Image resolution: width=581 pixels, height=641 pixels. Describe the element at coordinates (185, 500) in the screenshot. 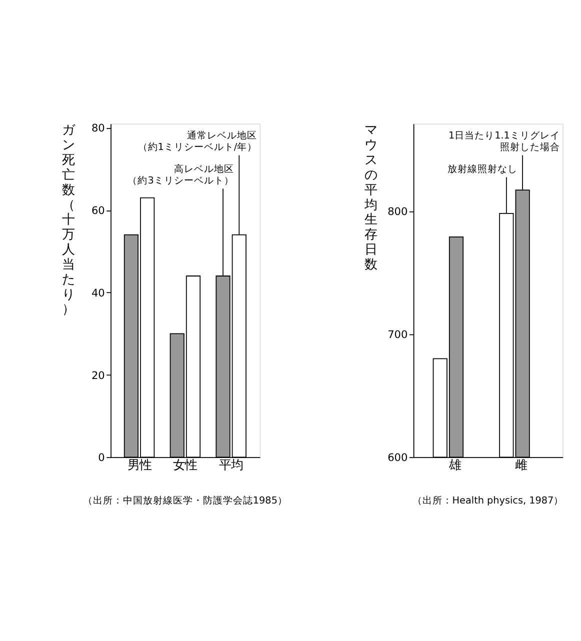

I see `text: （出所：中国放射線医学・防護学会誌1985）` at that location.